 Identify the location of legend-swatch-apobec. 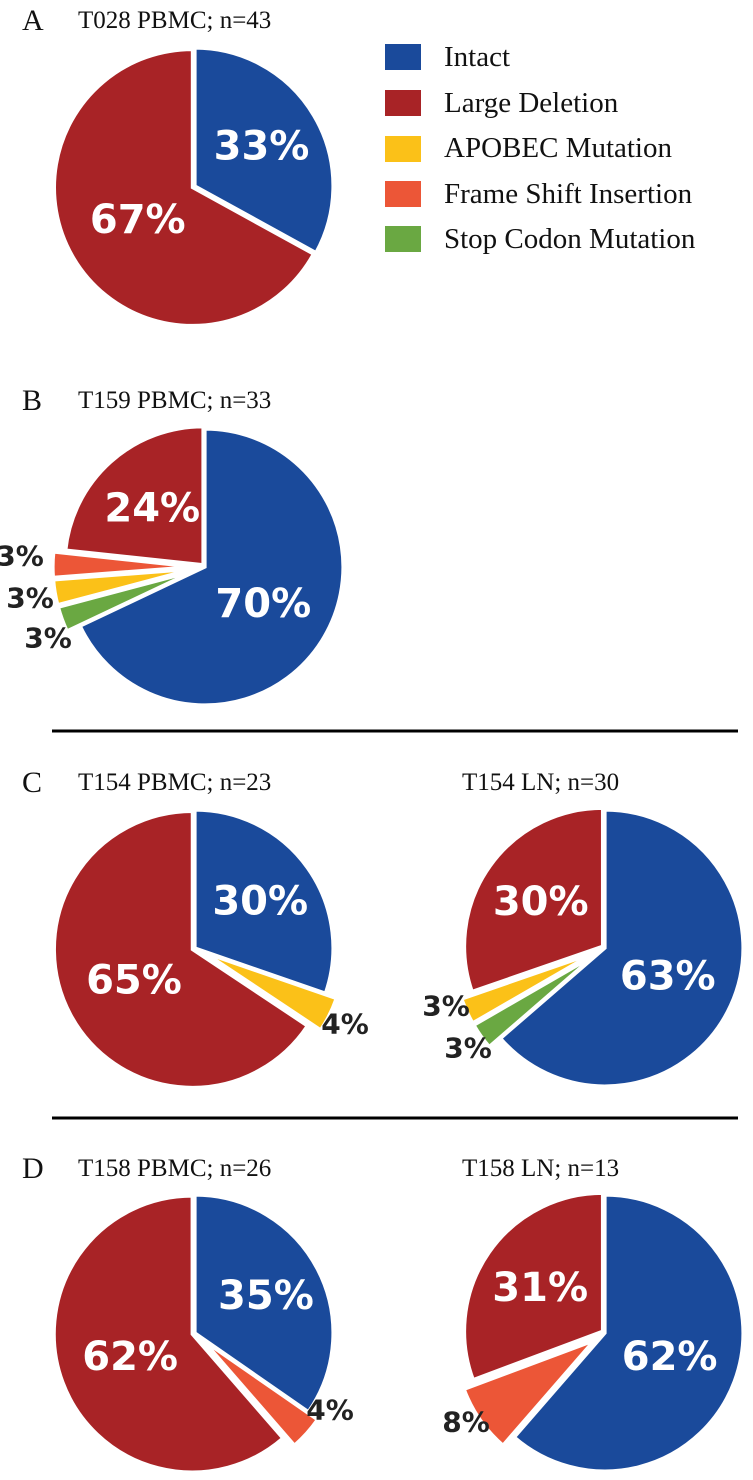
(403, 149).